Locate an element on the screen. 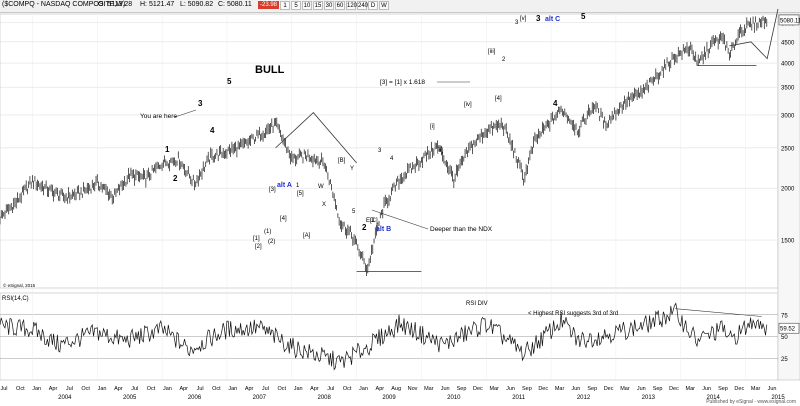 The height and width of the screenshot is (406, 800). year-label: 2015 is located at coordinates (778, 398).